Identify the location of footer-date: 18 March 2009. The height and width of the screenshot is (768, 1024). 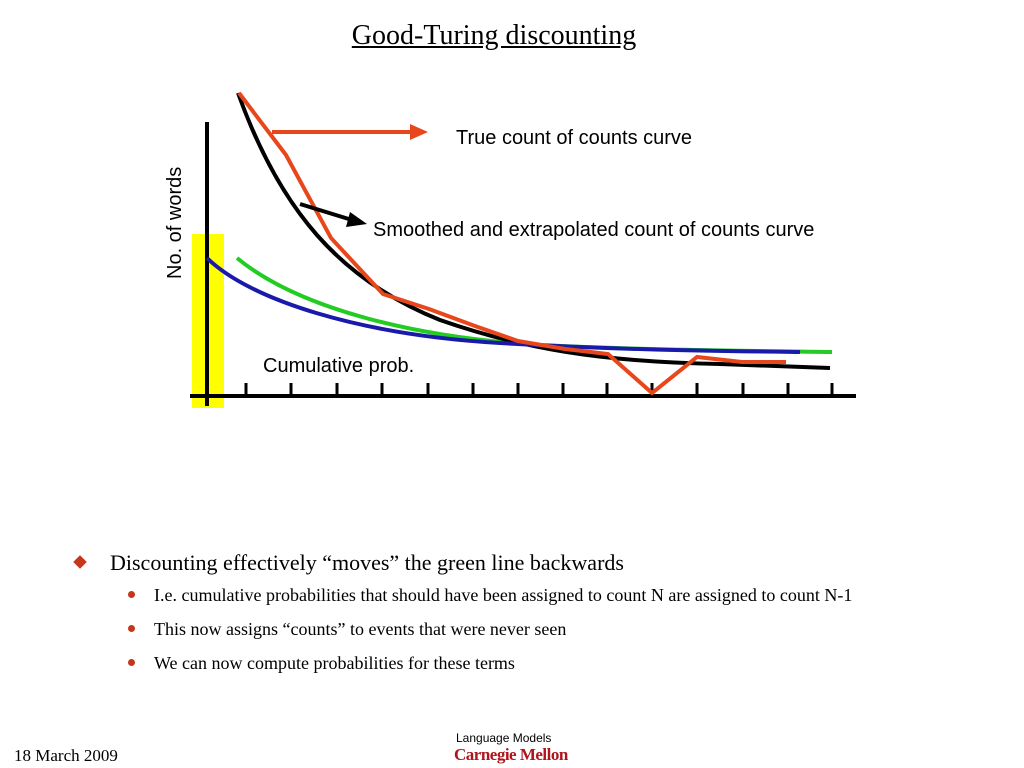
(66, 755).